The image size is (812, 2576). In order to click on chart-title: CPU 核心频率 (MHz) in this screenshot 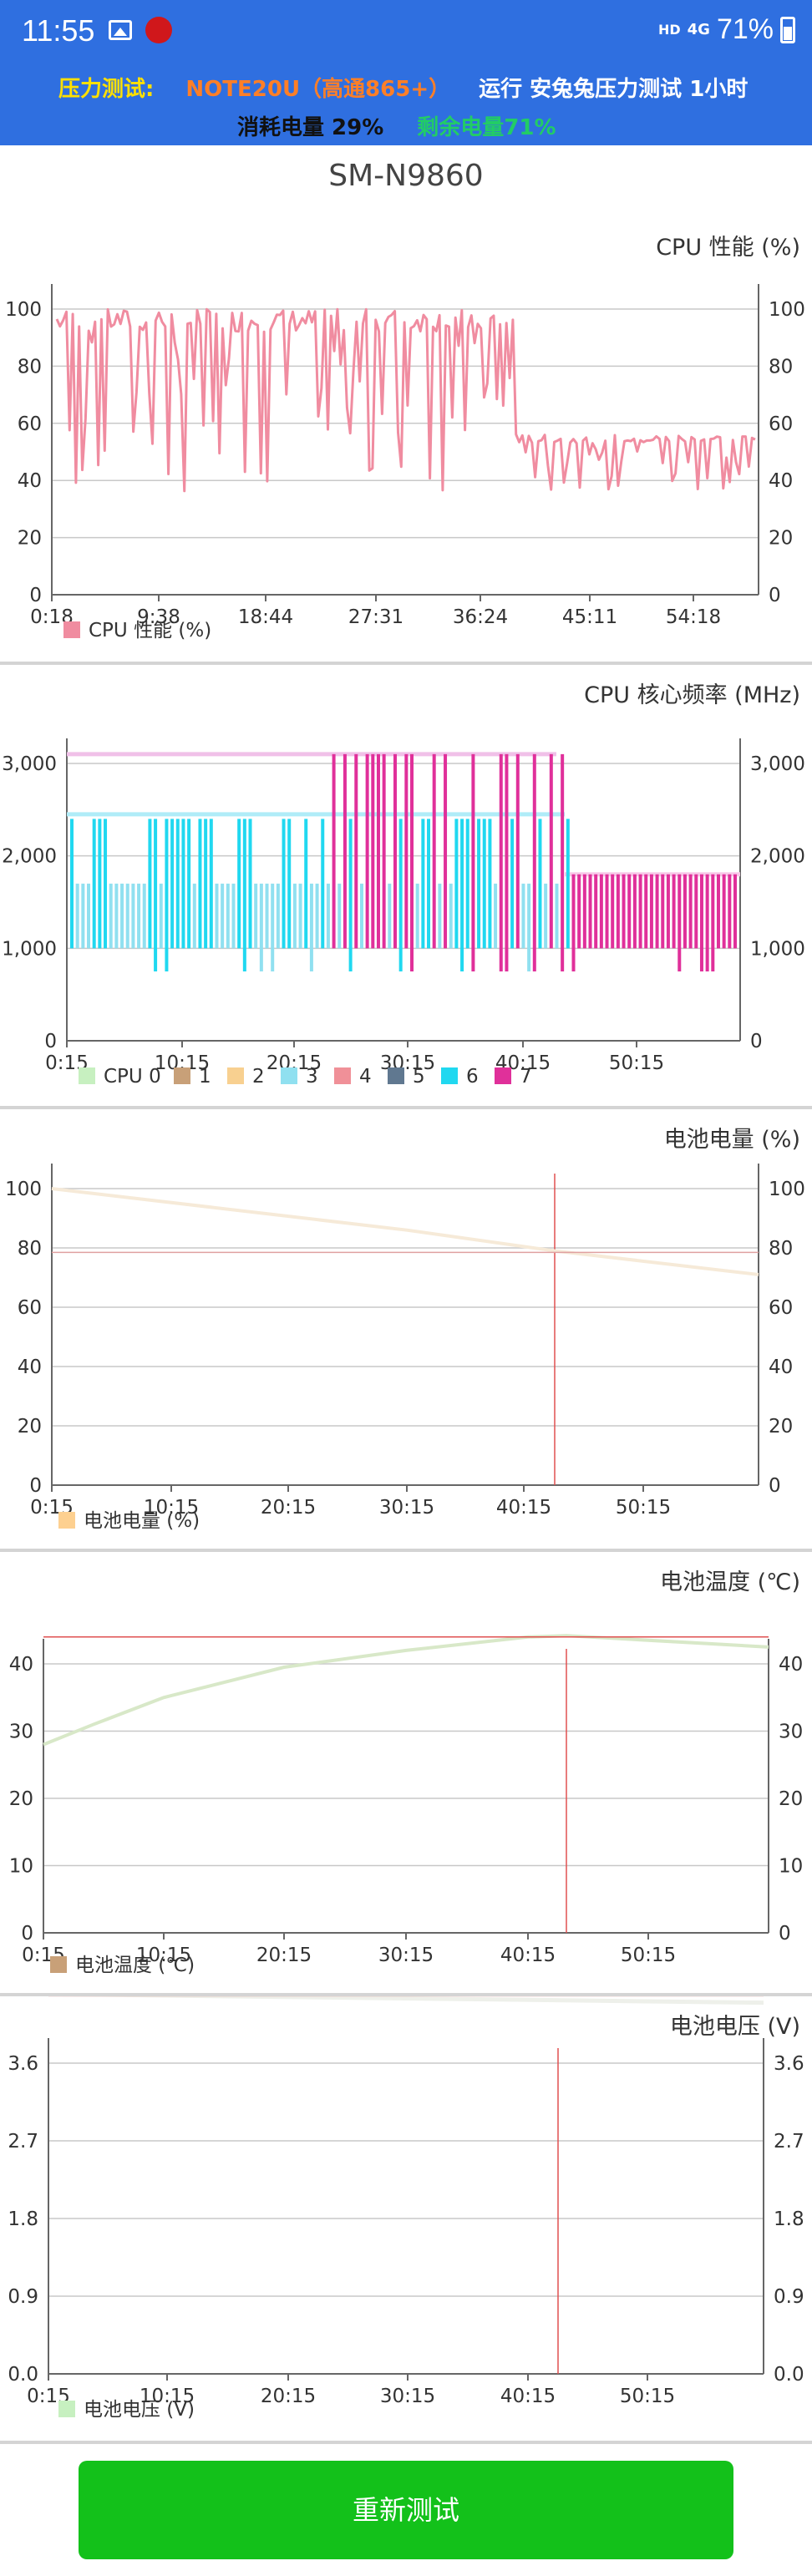, I will do `click(692, 695)`.